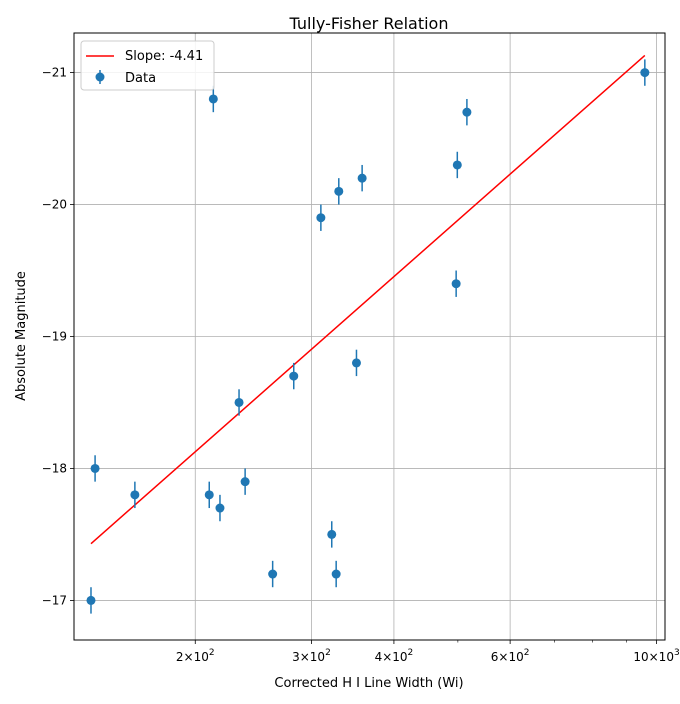  Describe the element at coordinates (100, 77) in the screenshot. I see `legend-marker-swatch` at that location.